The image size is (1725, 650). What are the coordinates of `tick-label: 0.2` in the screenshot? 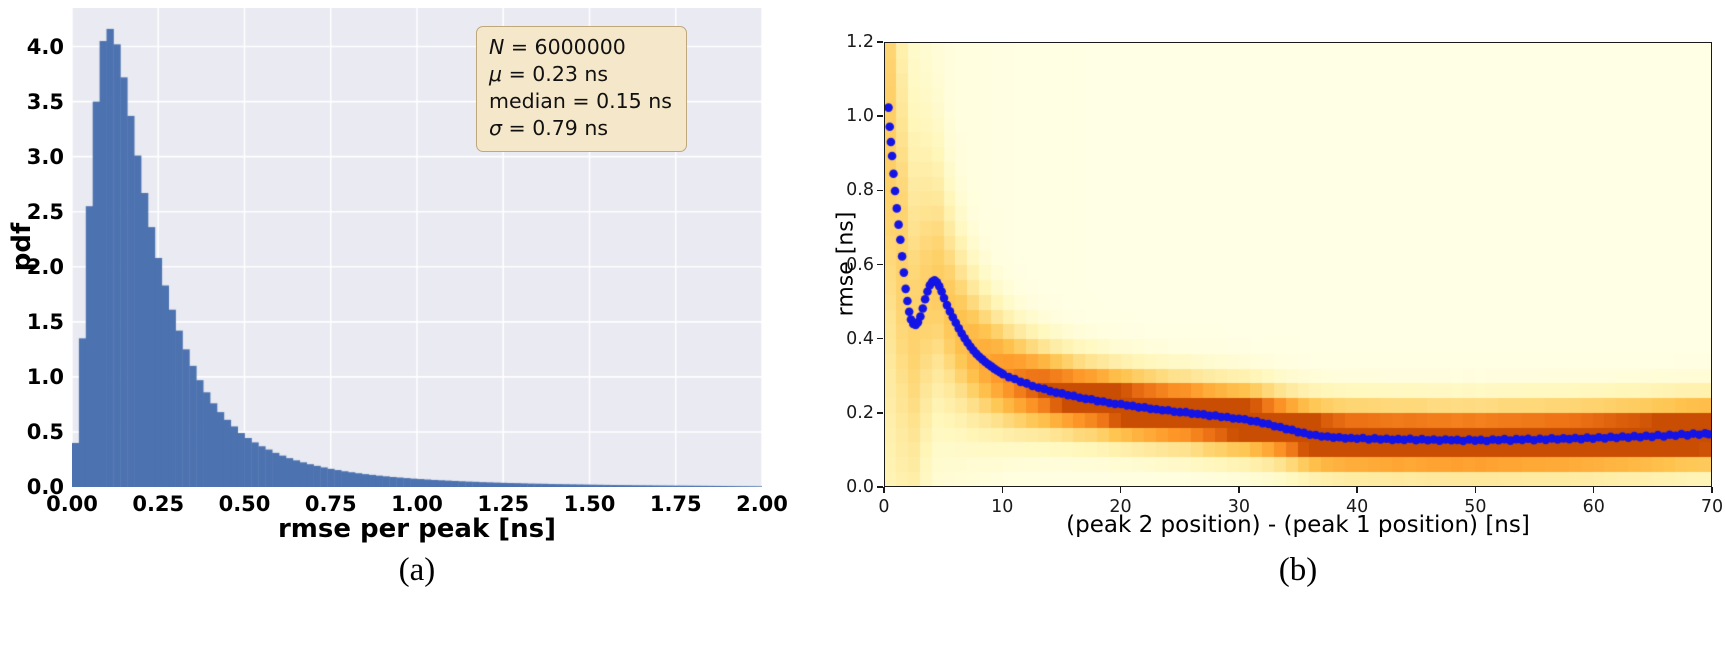 It's located at (860, 412).